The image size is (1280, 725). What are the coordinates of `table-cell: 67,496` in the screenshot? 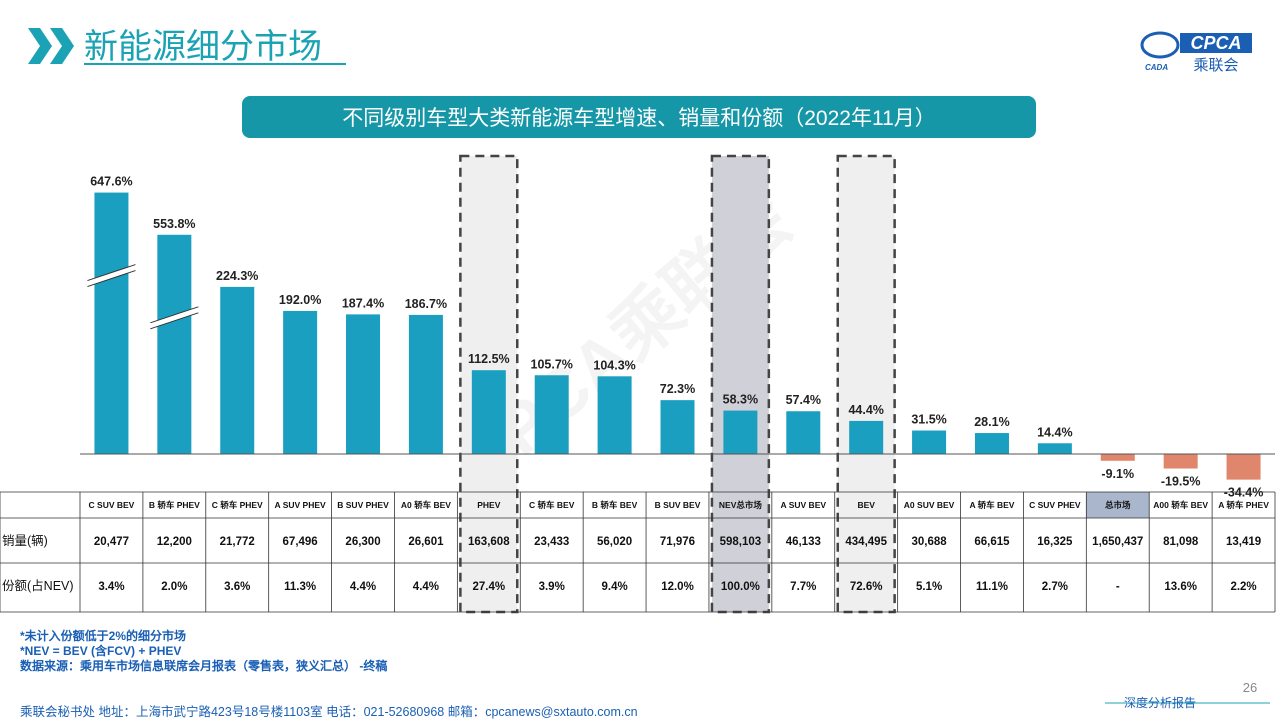 It's located at (300, 542).